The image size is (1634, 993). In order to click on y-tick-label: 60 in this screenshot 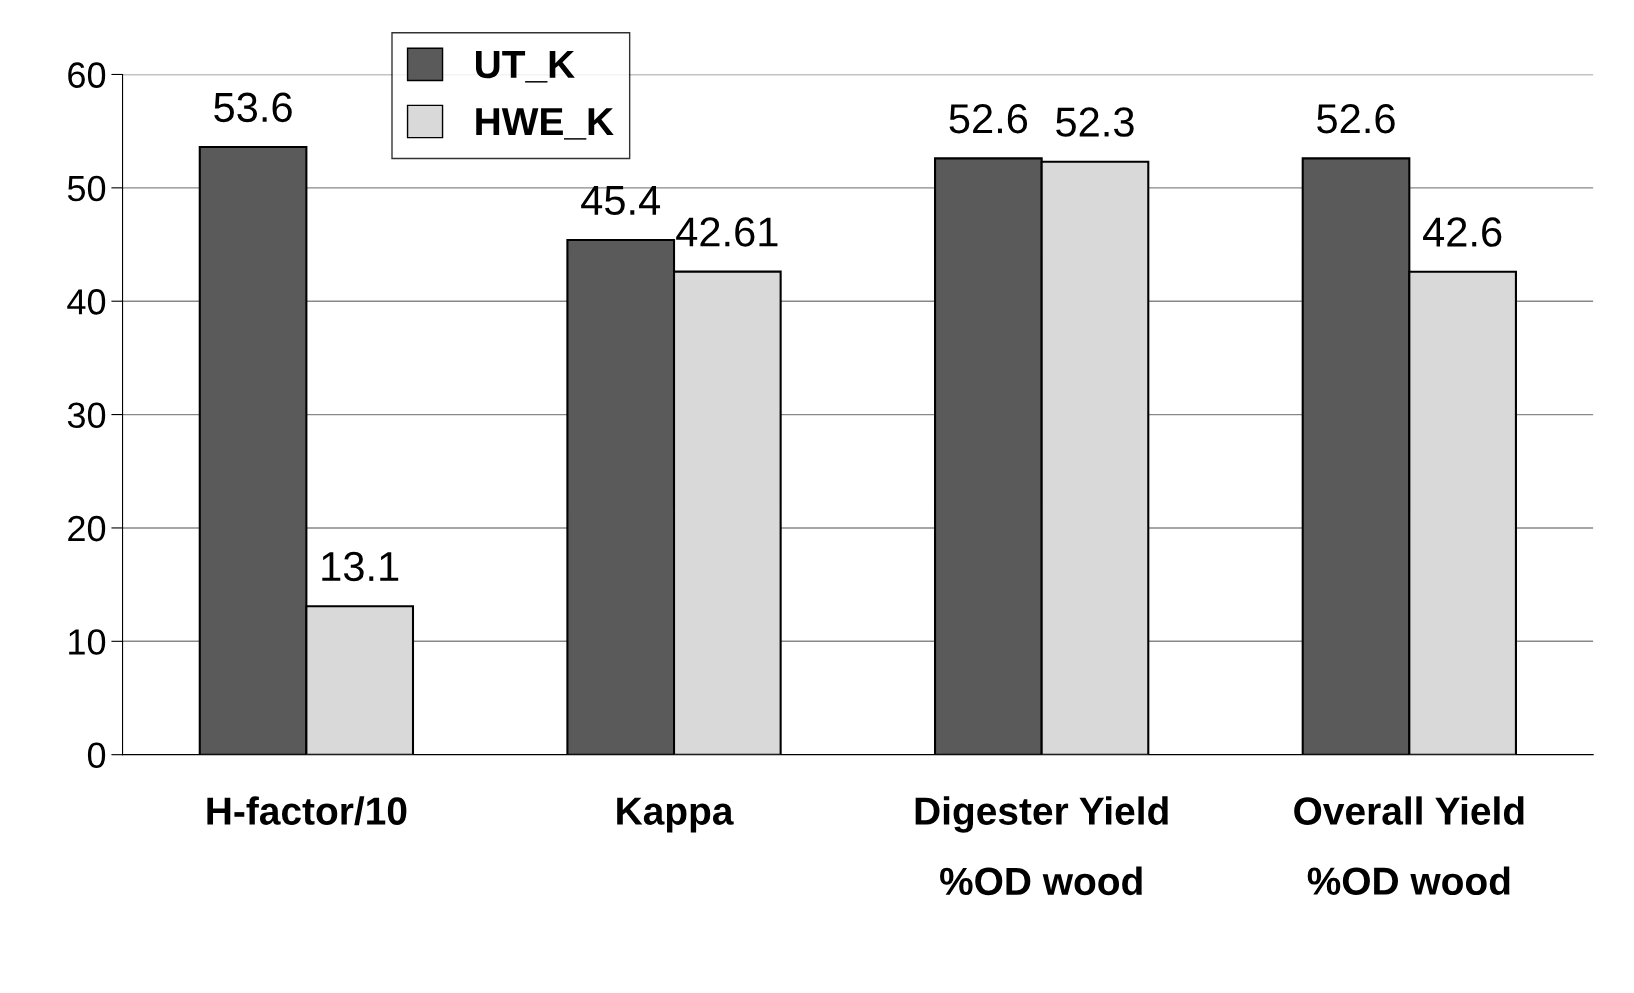, I will do `click(87, 75)`.